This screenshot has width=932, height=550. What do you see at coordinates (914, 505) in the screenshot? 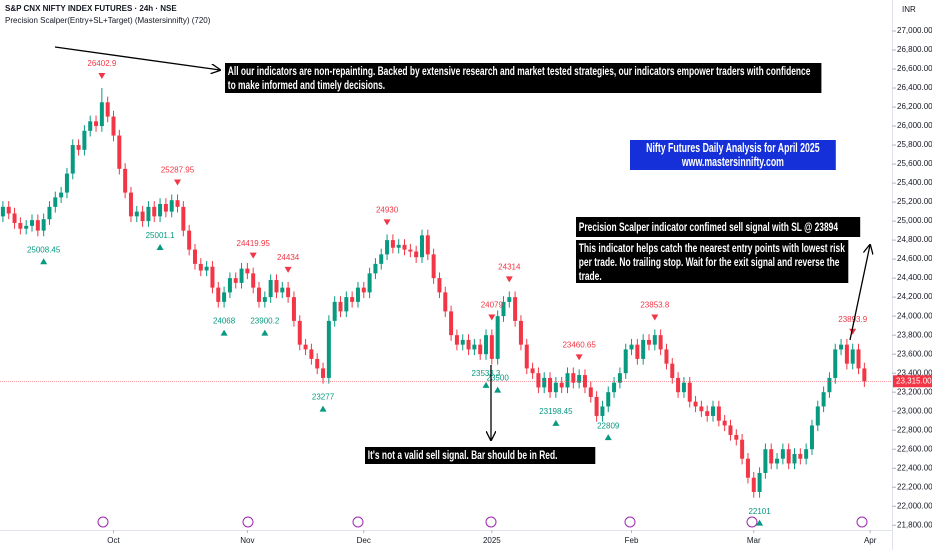
I see `y-tick-label: 22,000.00` at bounding box center [914, 505].